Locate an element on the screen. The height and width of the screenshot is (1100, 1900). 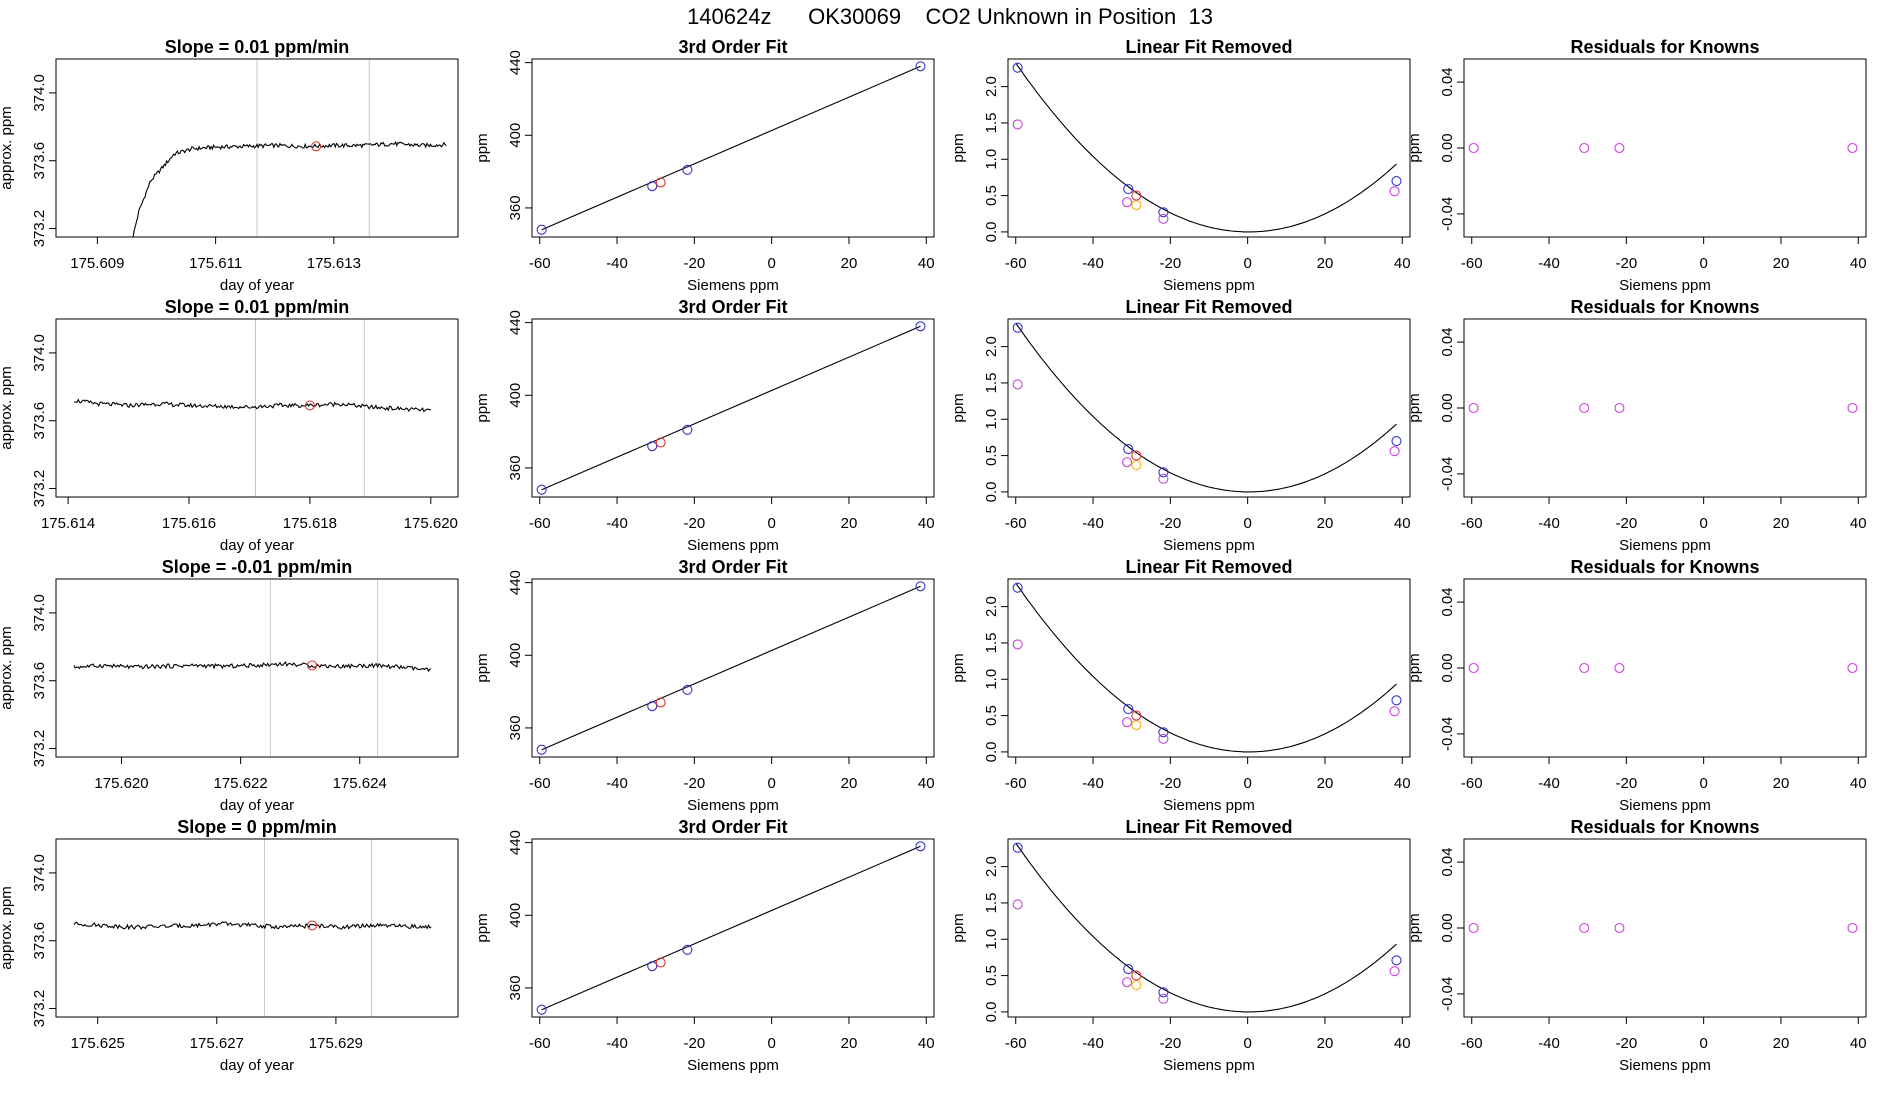
x-tick-label: 175.624 is located at coordinates (360, 783).